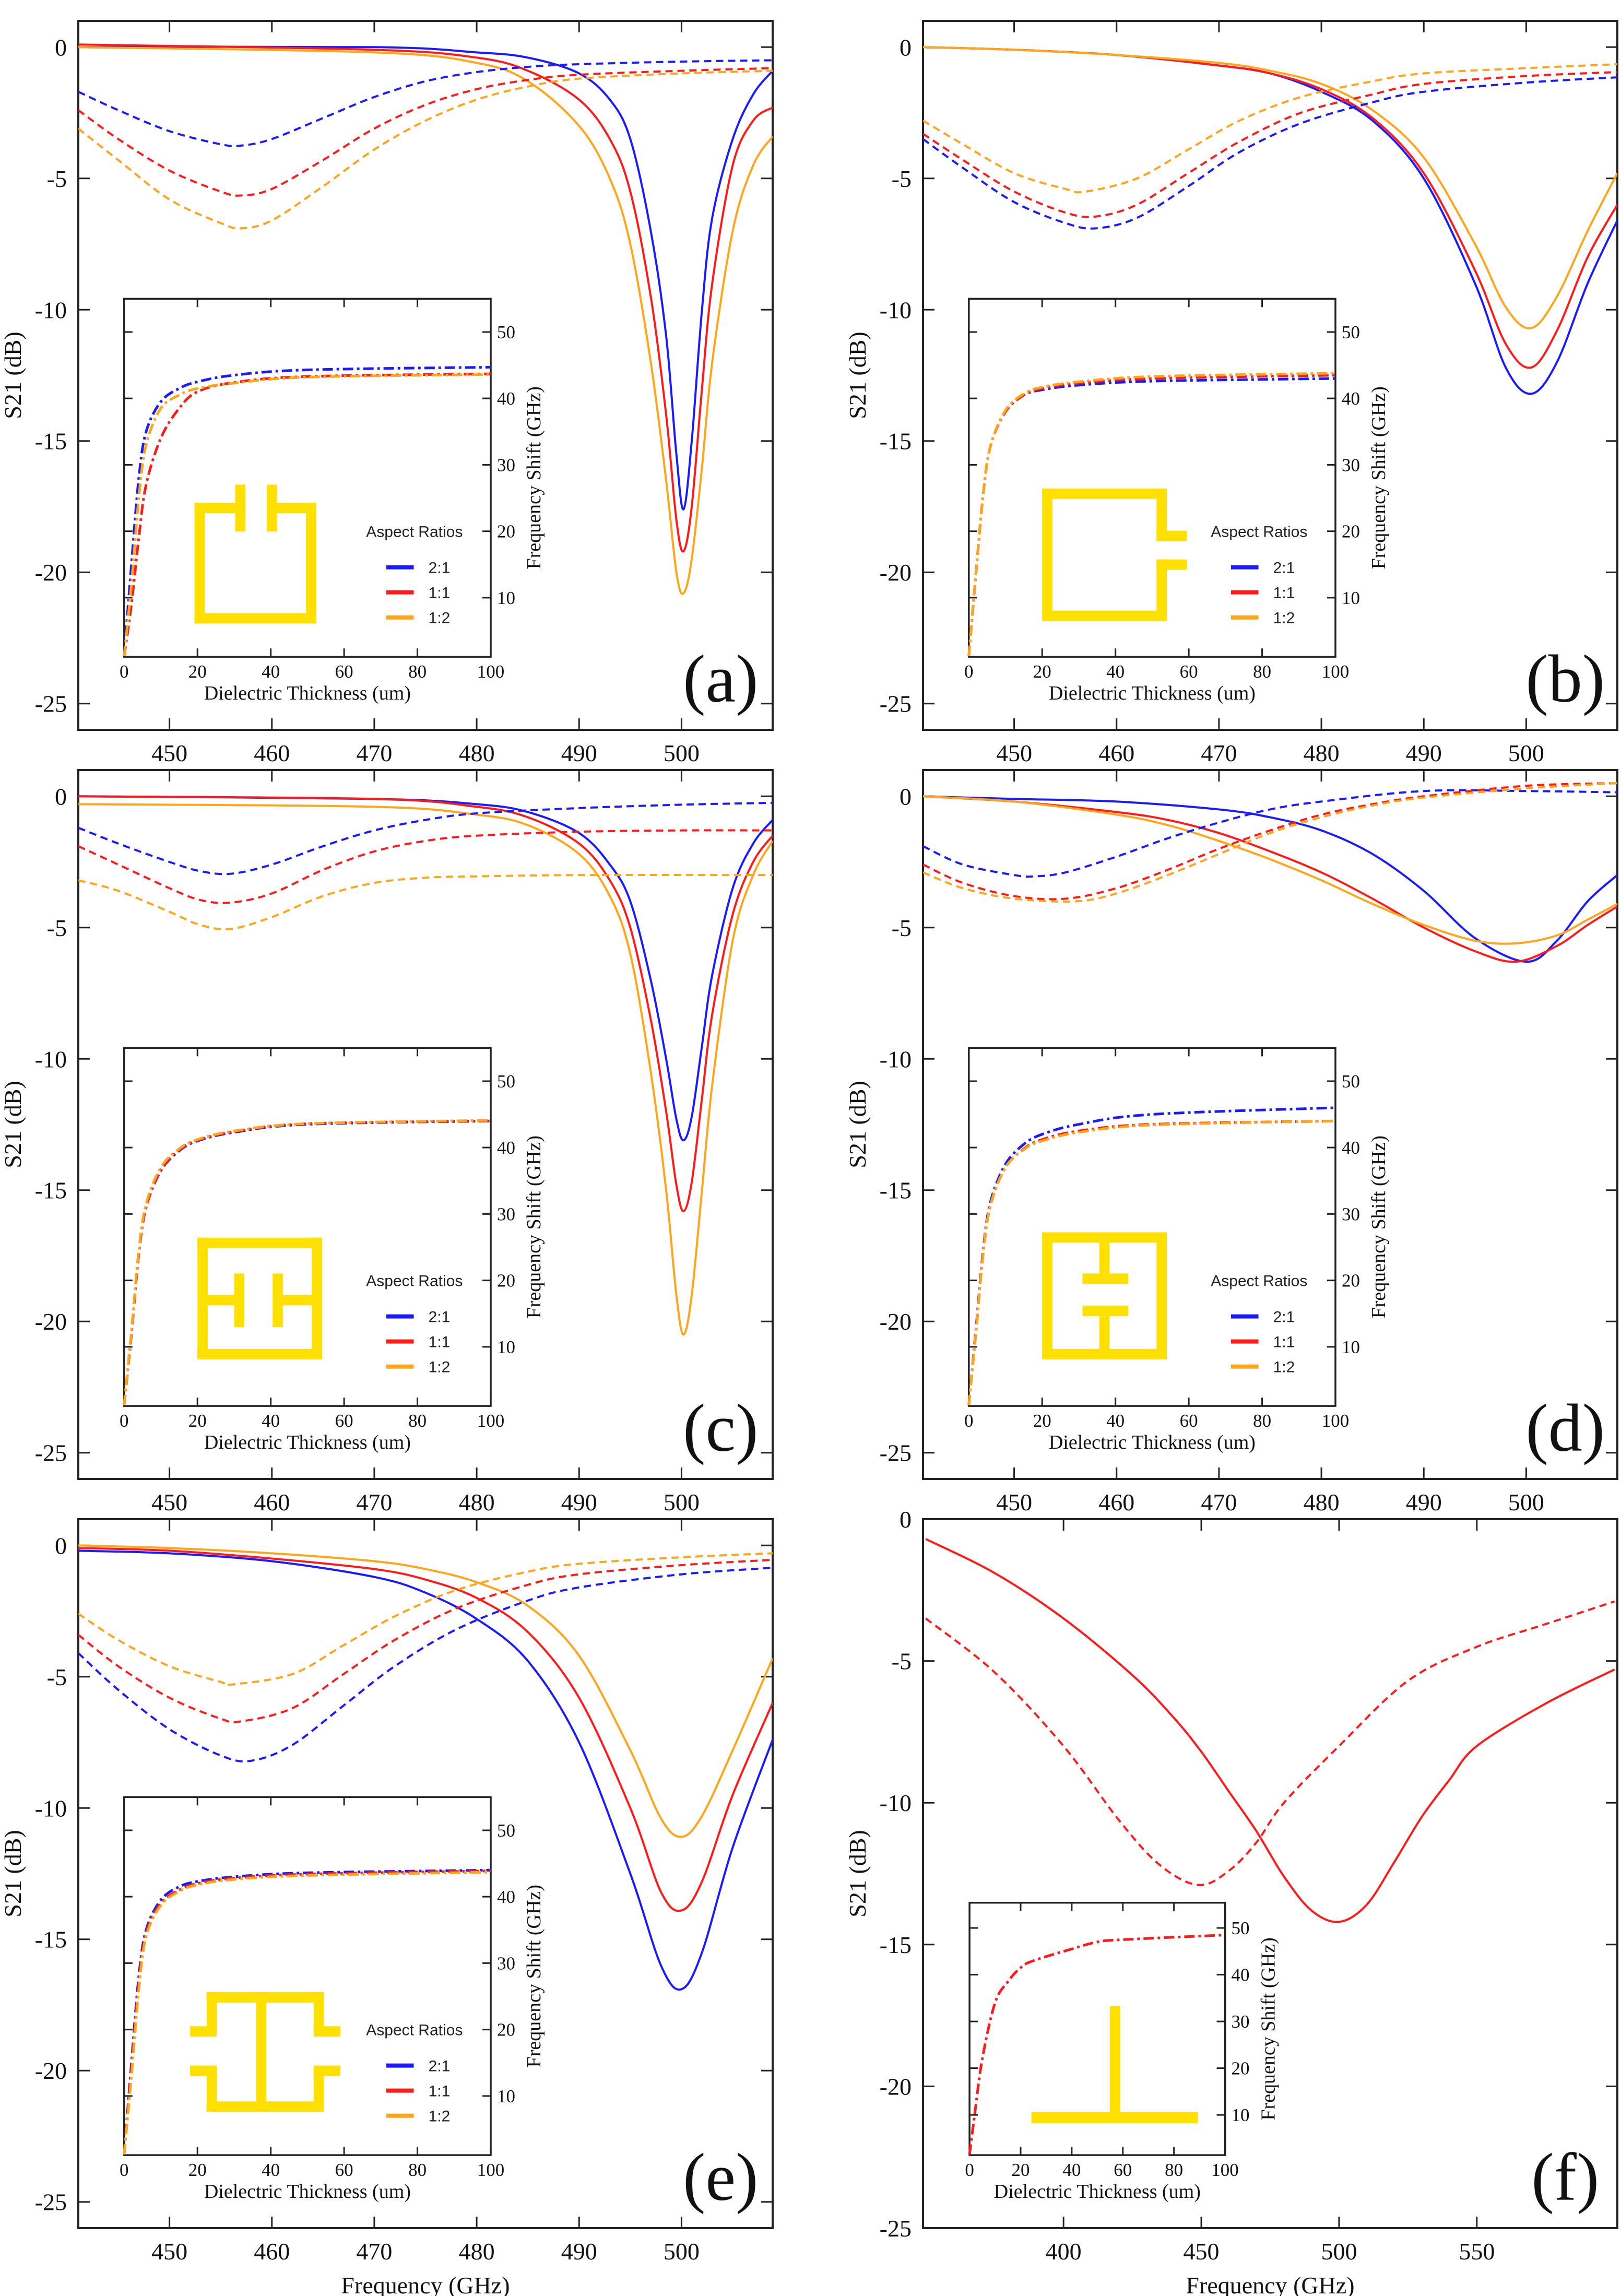 The image size is (1621, 2296). I want to click on x-tick-label: 500, so click(1526, 1502).